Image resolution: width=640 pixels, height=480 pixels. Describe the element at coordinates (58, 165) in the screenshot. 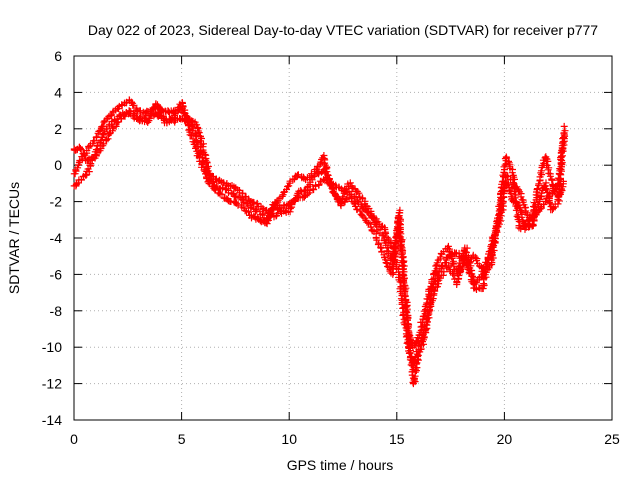

I see `y-tick-label: 0` at that location.